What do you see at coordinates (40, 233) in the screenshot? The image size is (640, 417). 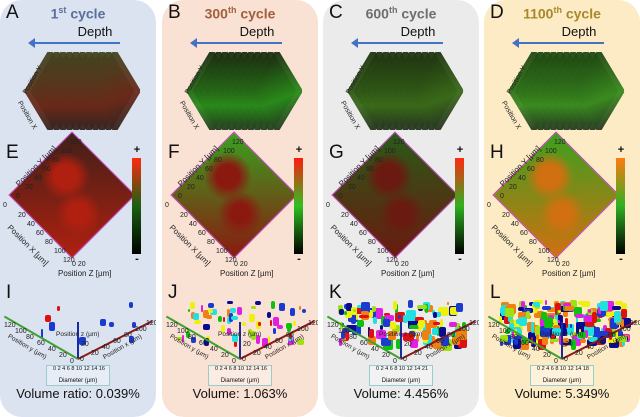 I see `cube-x-tick: 60` at bounding box center [40, 233].